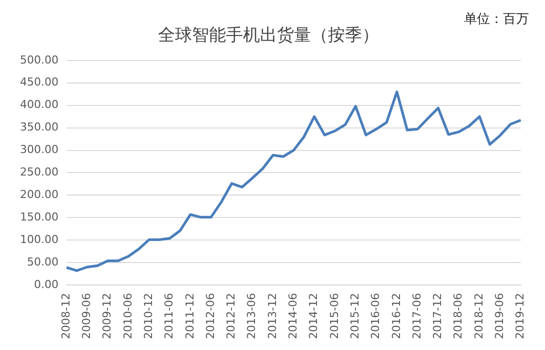  I want to click on x-tick-label: 2018-12, so click(479, 316).